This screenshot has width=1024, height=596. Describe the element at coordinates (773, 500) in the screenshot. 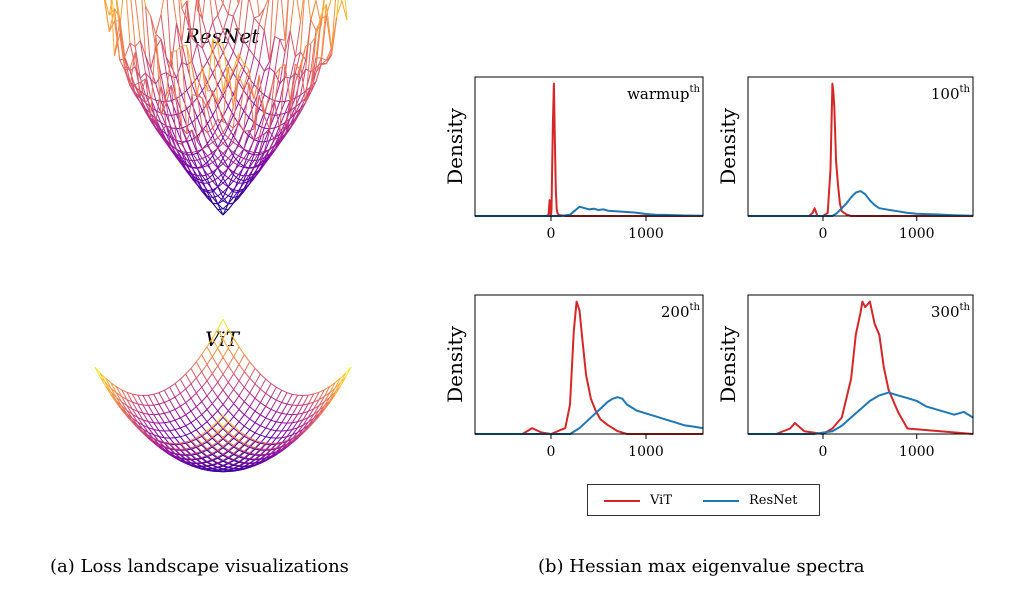

I see `legend-label-resnet: ResNet` at that location.